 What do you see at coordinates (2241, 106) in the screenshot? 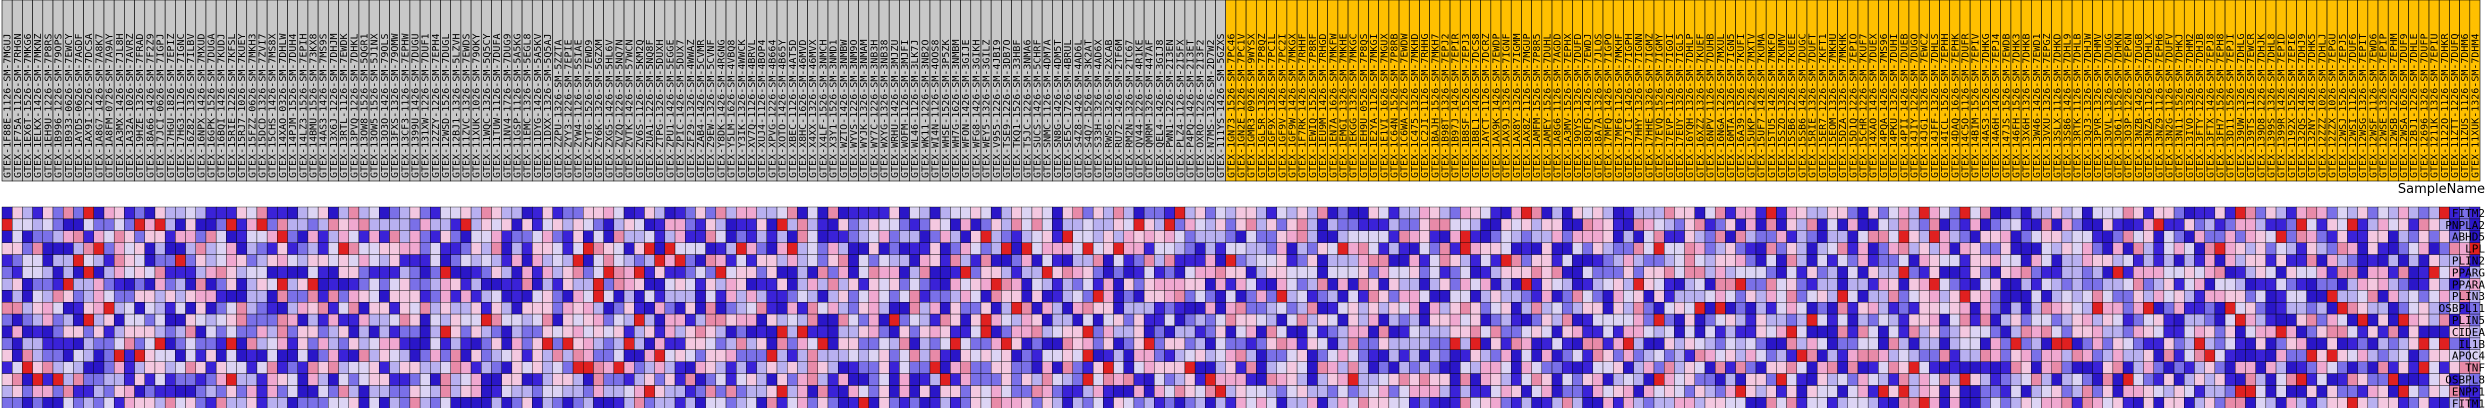
I see `column-label: GTEX-139UW-1326-SM-7DHLG` at bounding box center [2241, 106].